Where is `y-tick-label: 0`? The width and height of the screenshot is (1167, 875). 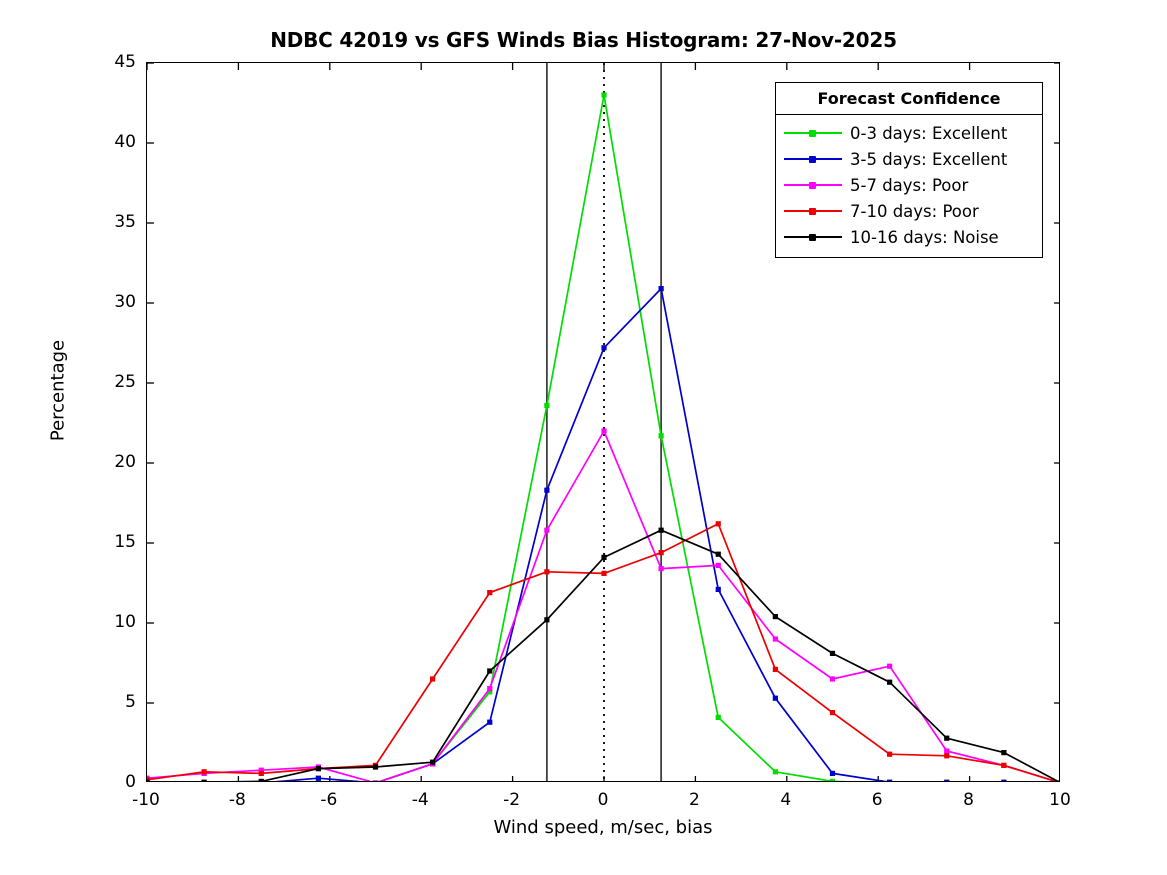 y-tick-label: 0 is located at coordinates (130, 782).